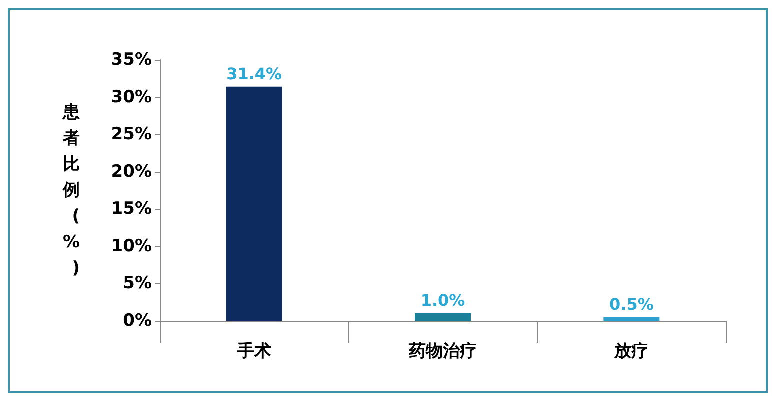  I want to click on y-tick-label: 10%, so click(131, 246).